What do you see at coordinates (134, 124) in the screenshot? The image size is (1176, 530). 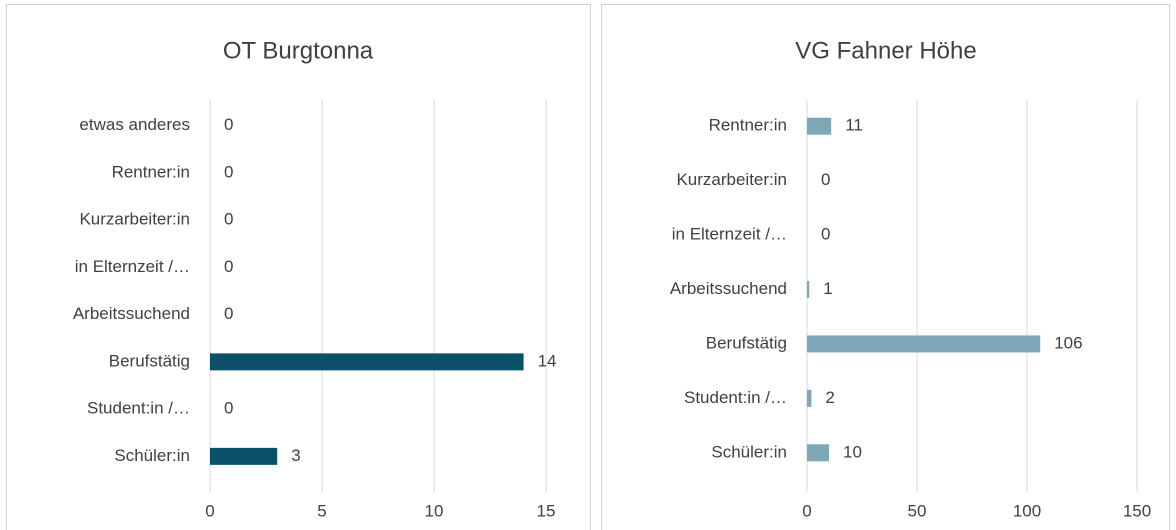 I see `y-tick-label: etwas anderes` at bounding box center [134, 124].